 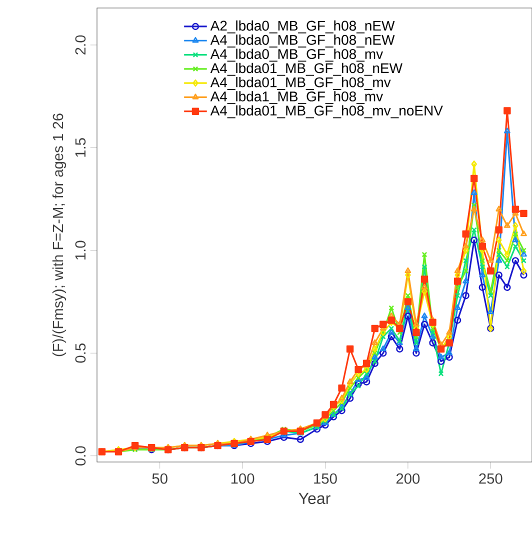 What do you see at coordinates (160, 478) in the screenshot?
I see `x-tick-label: 50` at bounding box center [160, 478].